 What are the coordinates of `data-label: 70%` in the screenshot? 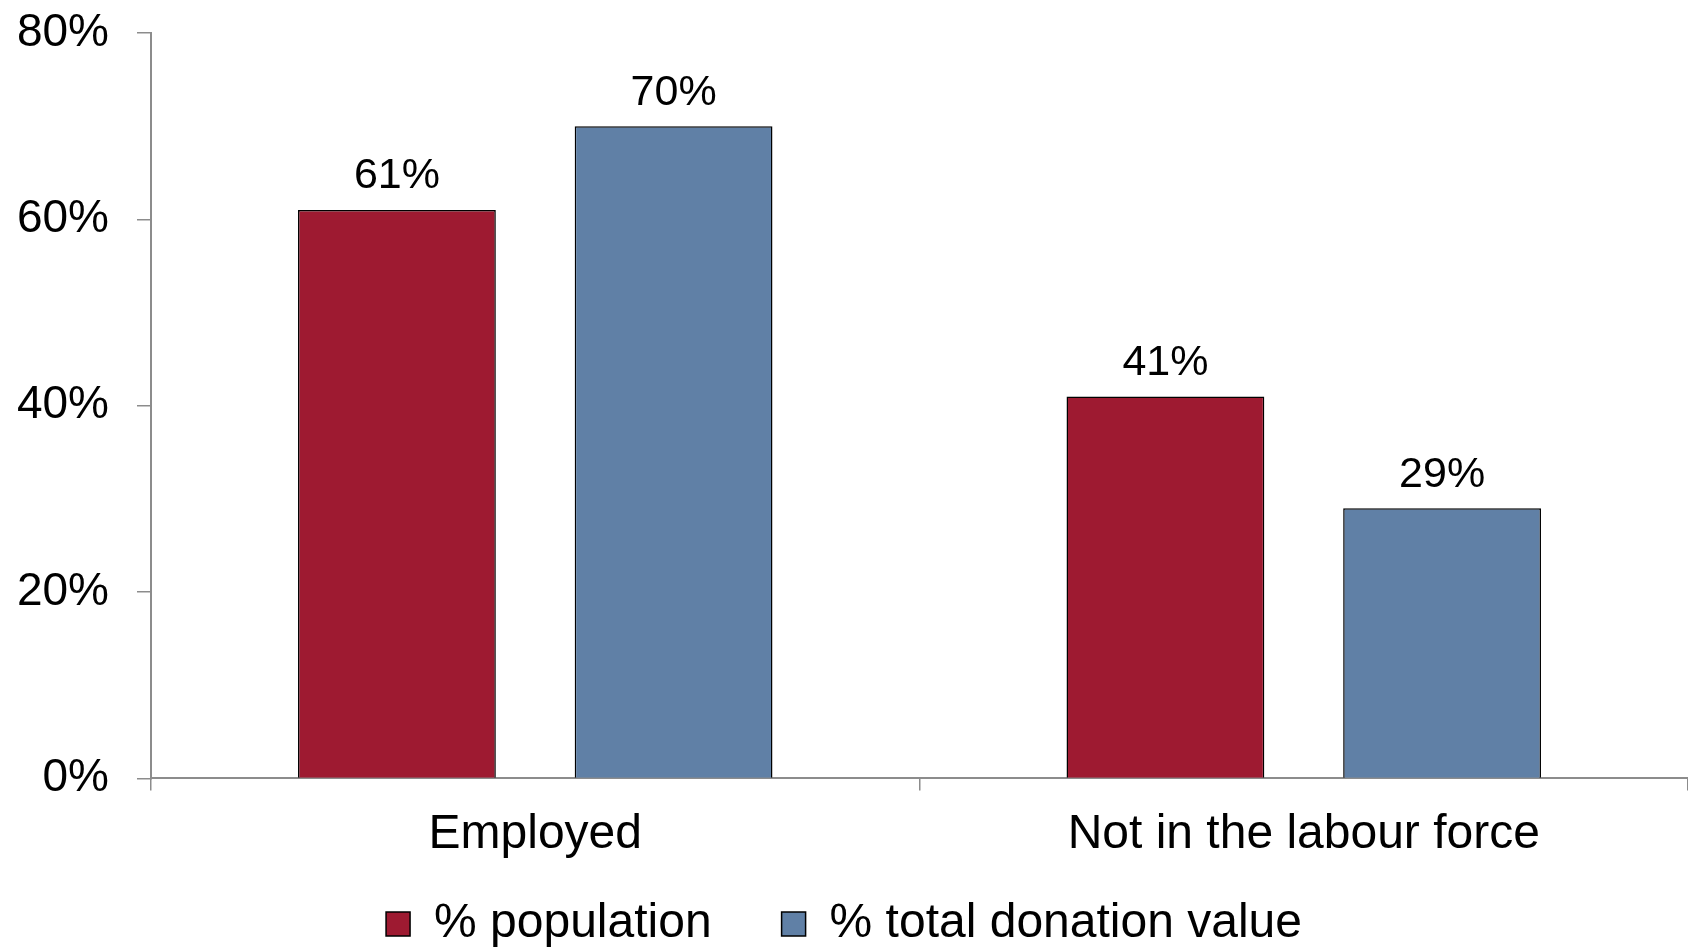 It's located at (673, 89).